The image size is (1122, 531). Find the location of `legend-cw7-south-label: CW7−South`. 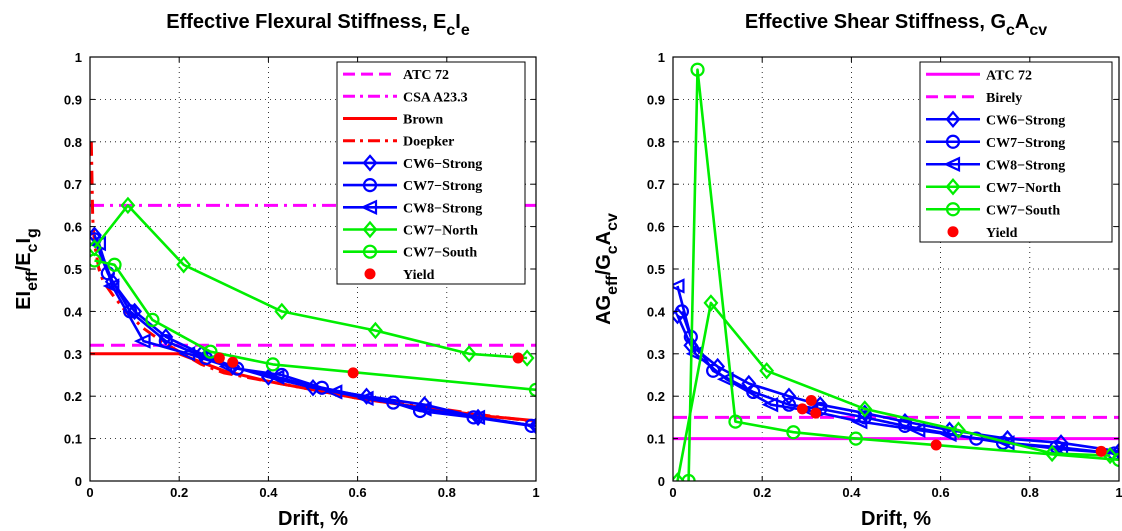

legend-cw7-south-label: CW7−South is located at coordinates (440, 253).